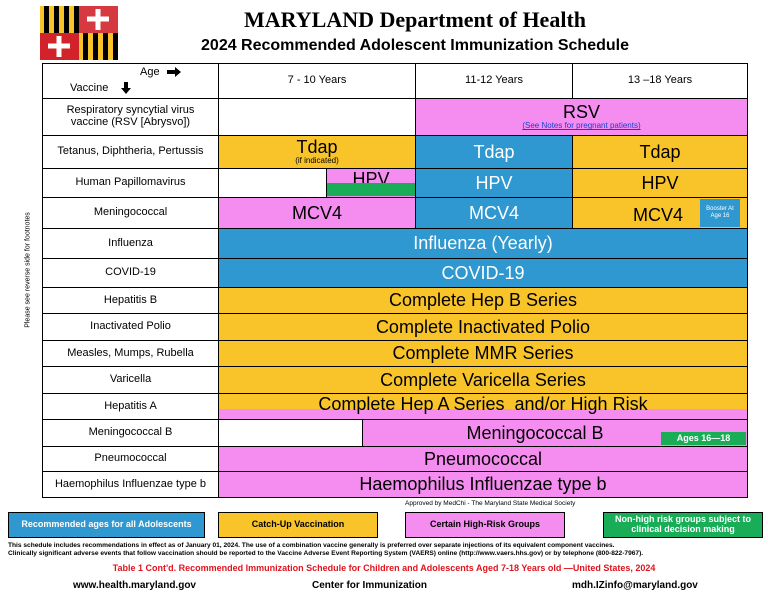 The width and height of the screenshot is (768, 593). What do you see at coordinates (581, 112) in the screenshot?
I see `cell-label: RSV` at bounding box center [581, 112].